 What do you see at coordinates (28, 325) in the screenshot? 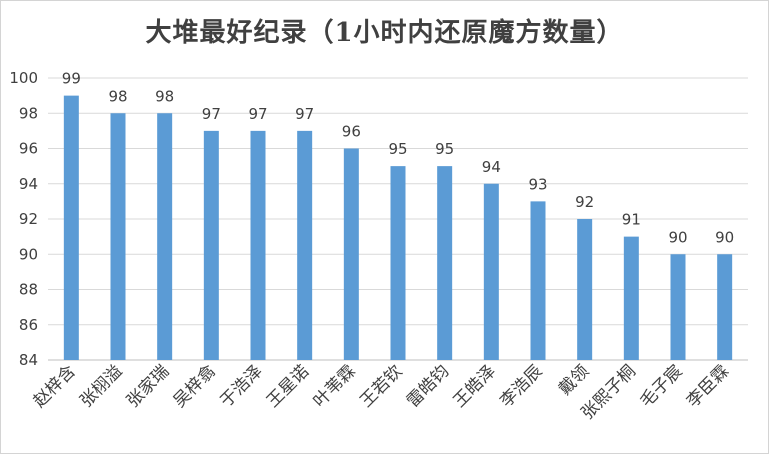
I see `y-tick-label: 86` at bounding box center [28, 325].